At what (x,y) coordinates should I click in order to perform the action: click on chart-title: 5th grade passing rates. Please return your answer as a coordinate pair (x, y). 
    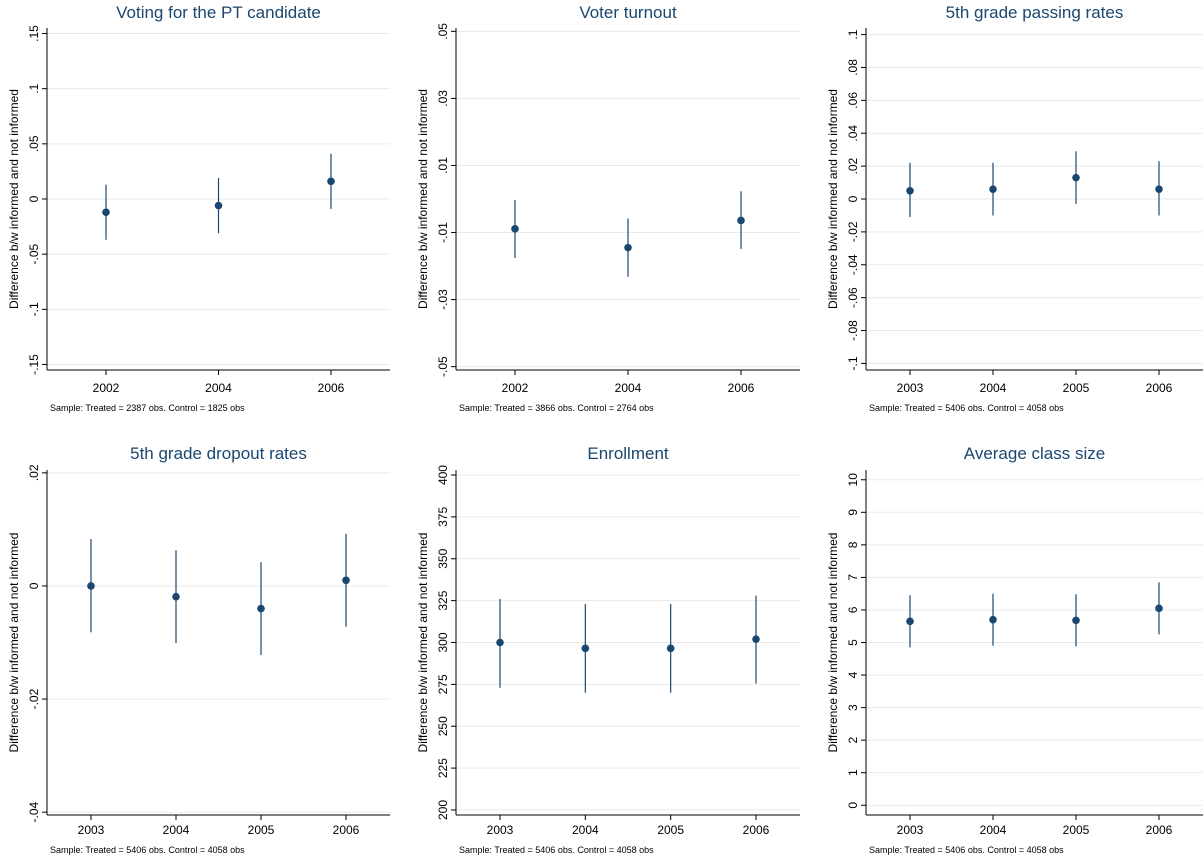
    Looking at the image, I should click on (1035, 12).